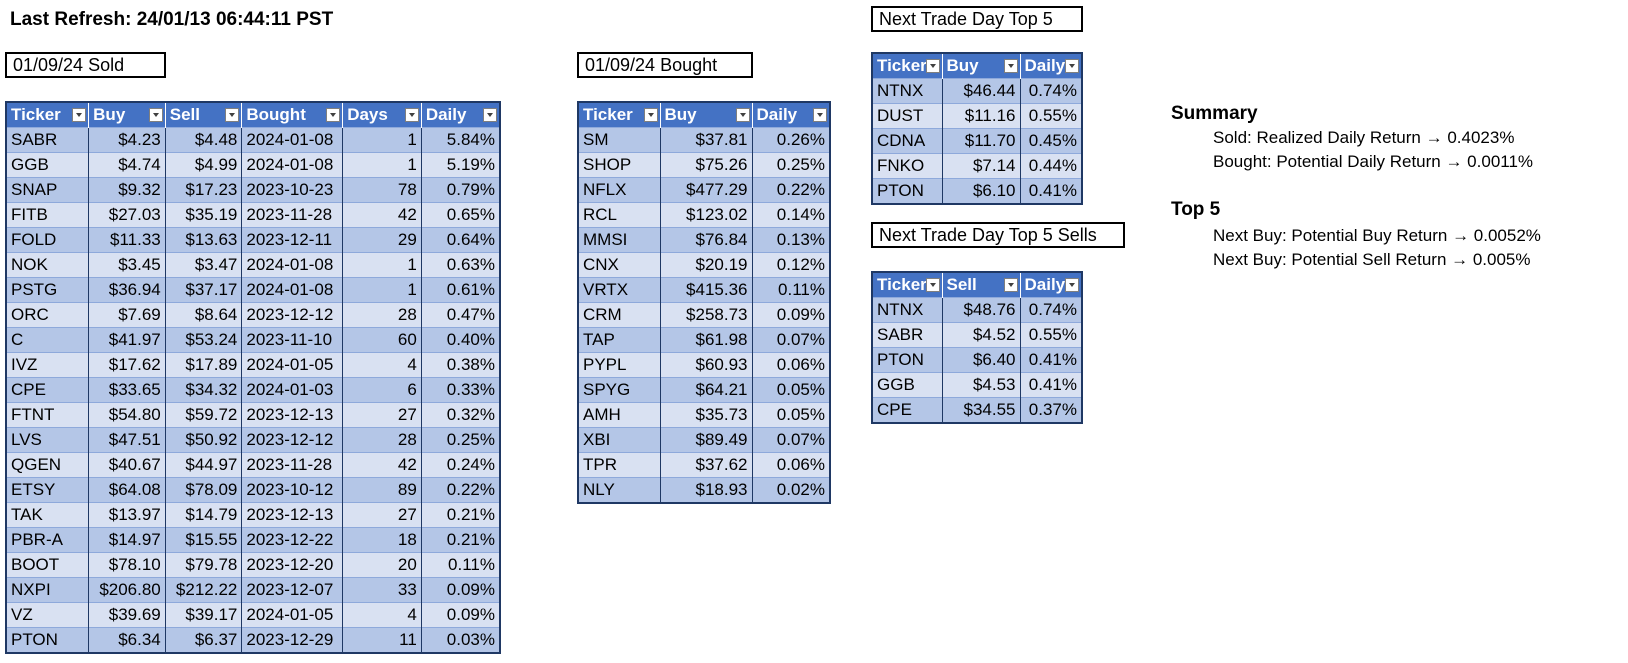 This screenshot has width=1628, height=663. I want to click on cell-bought: 2023-11-10, so click(292, 340).